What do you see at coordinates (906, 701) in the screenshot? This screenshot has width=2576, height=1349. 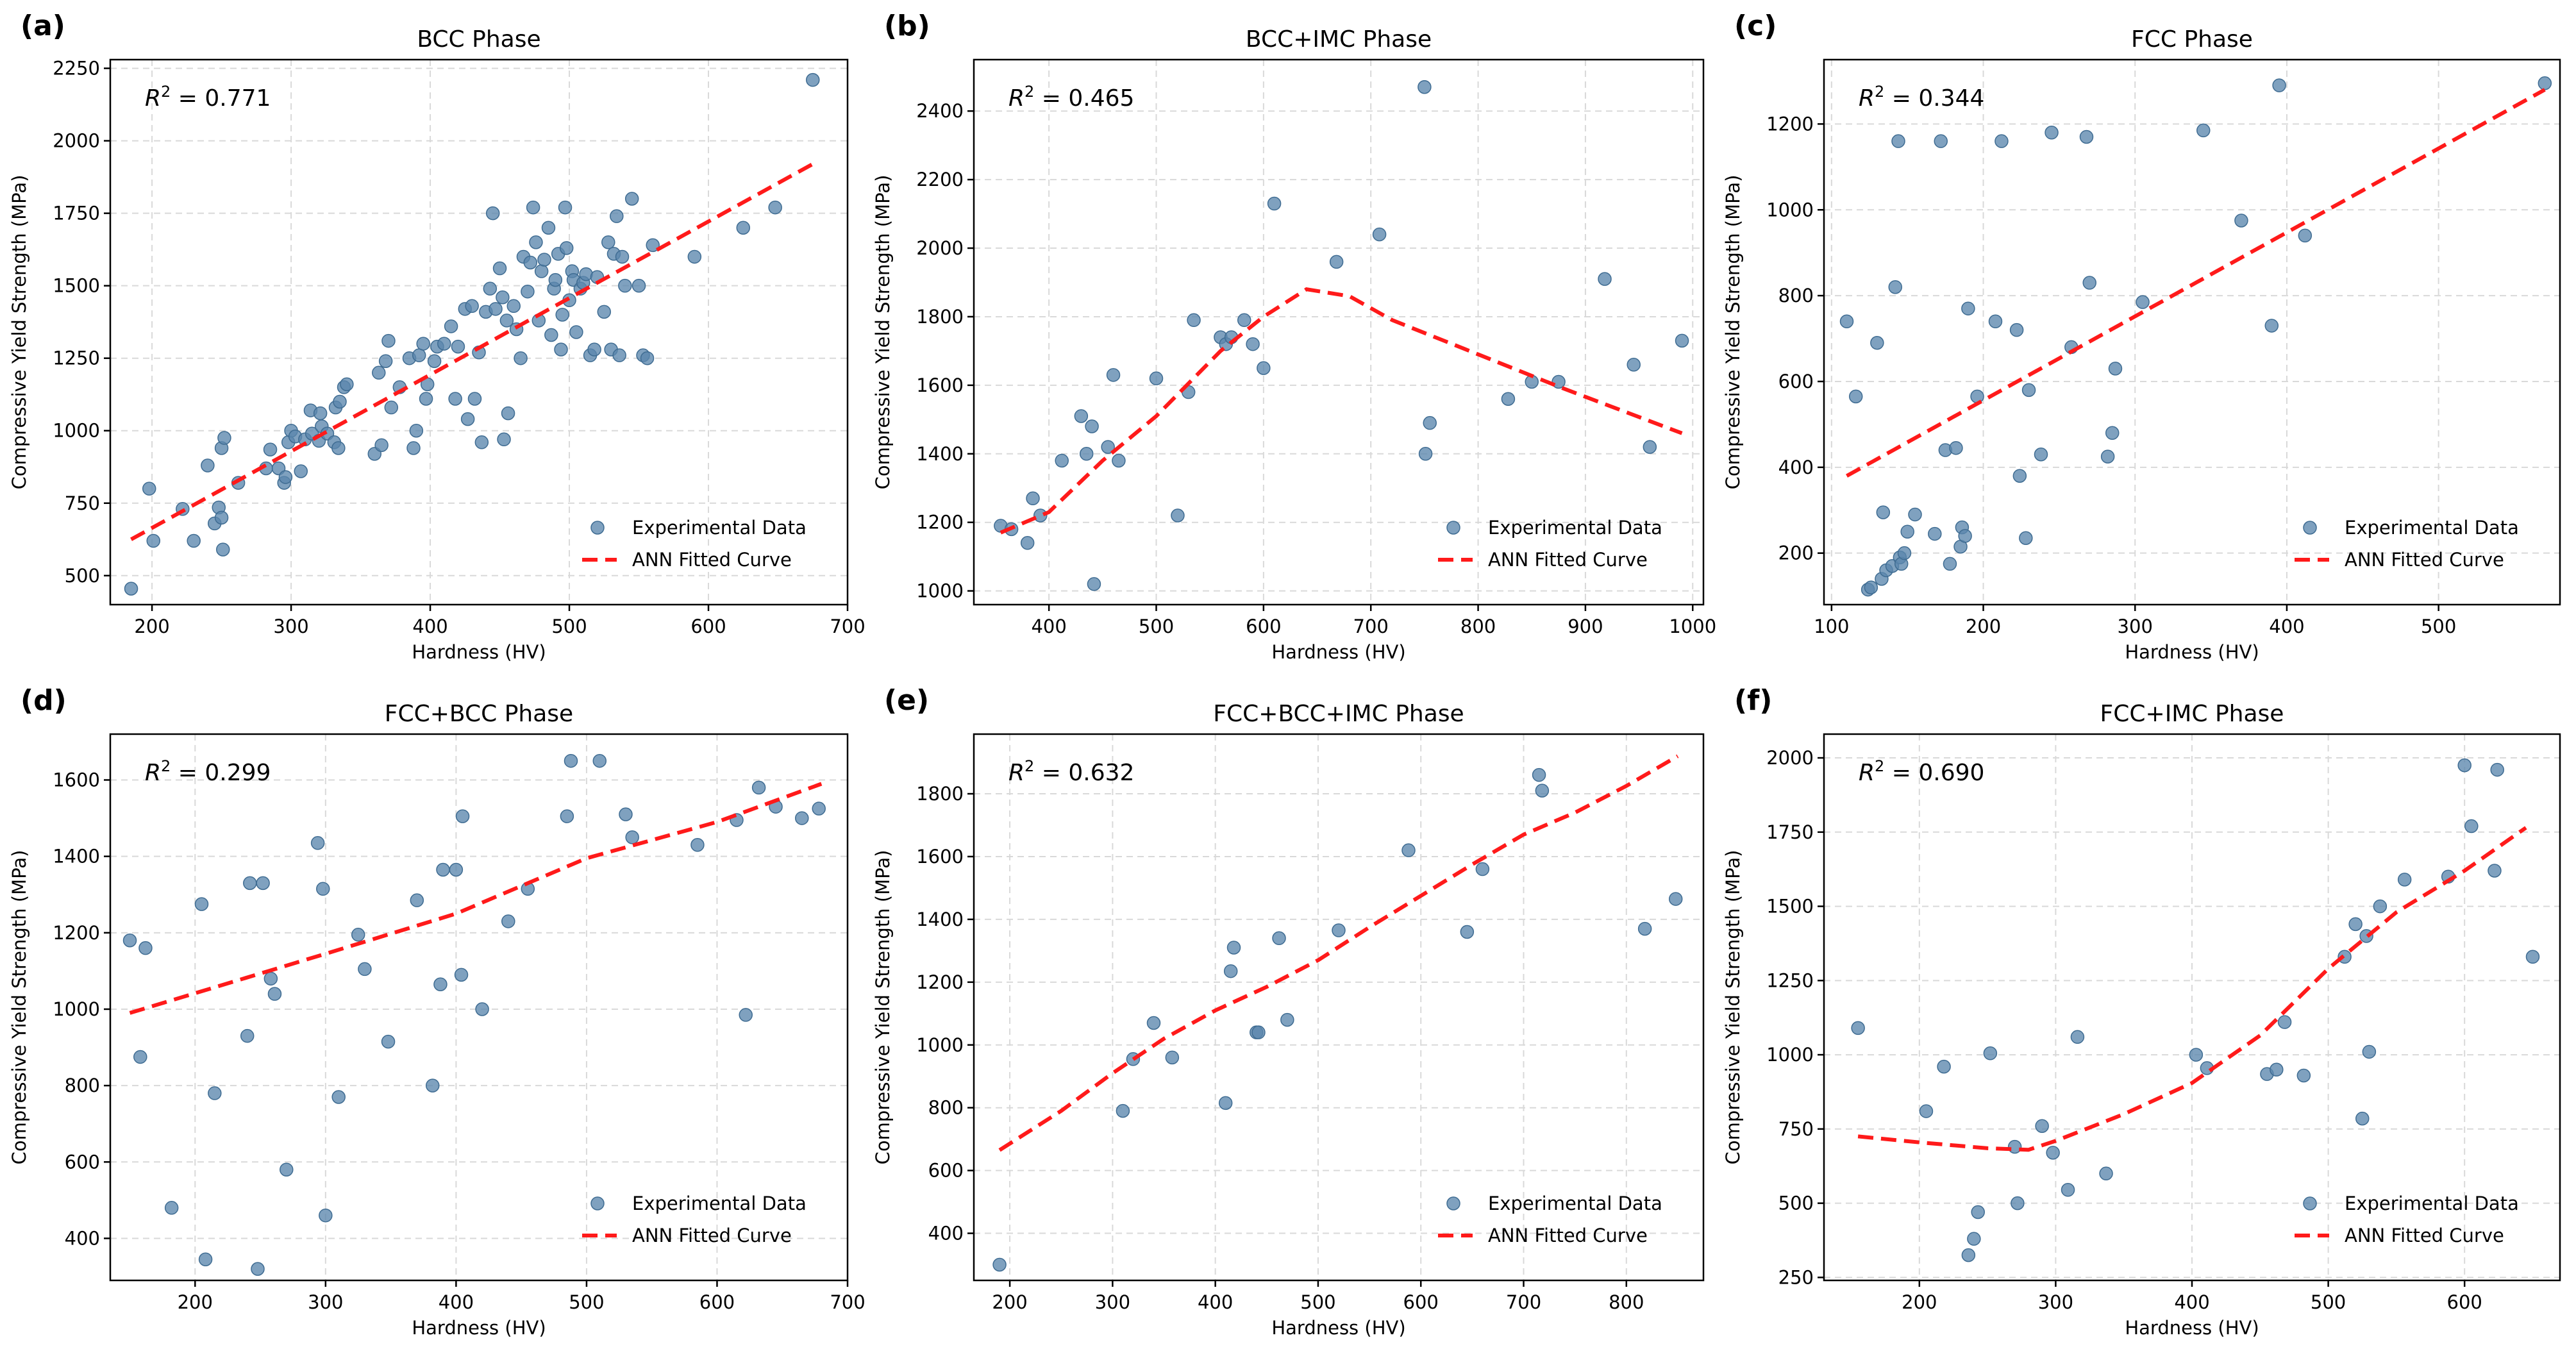 I see `panel-label: (e)` at bounding box center [906, 701].